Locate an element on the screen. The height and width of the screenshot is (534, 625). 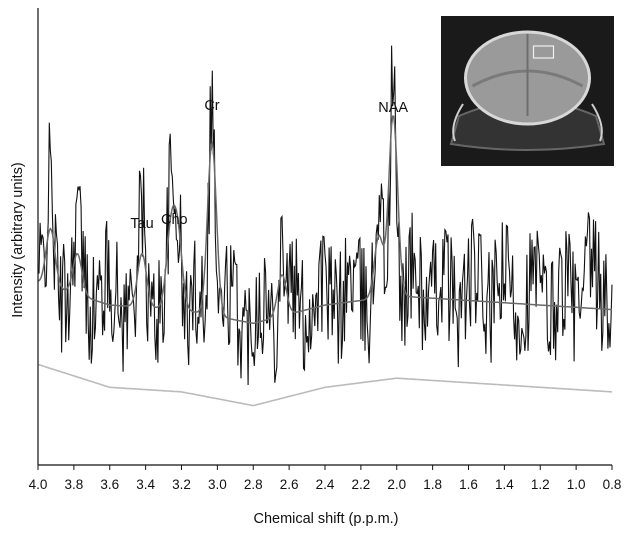
x-tick-label: 1.0 is located at coordinates (576, 484).